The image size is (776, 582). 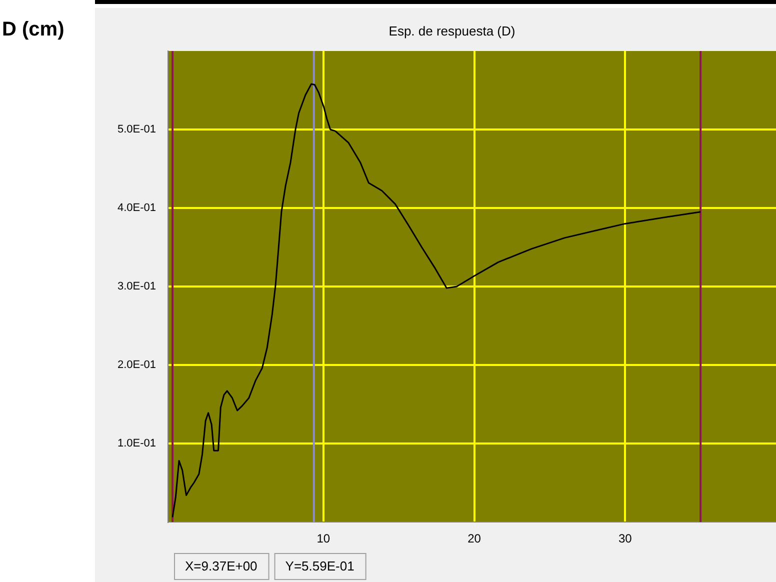 What do you see at coordinates (136, 208) in the screenshot?
I see `y-tick-label: 4.0E-01` at bounding box center [136, 208].